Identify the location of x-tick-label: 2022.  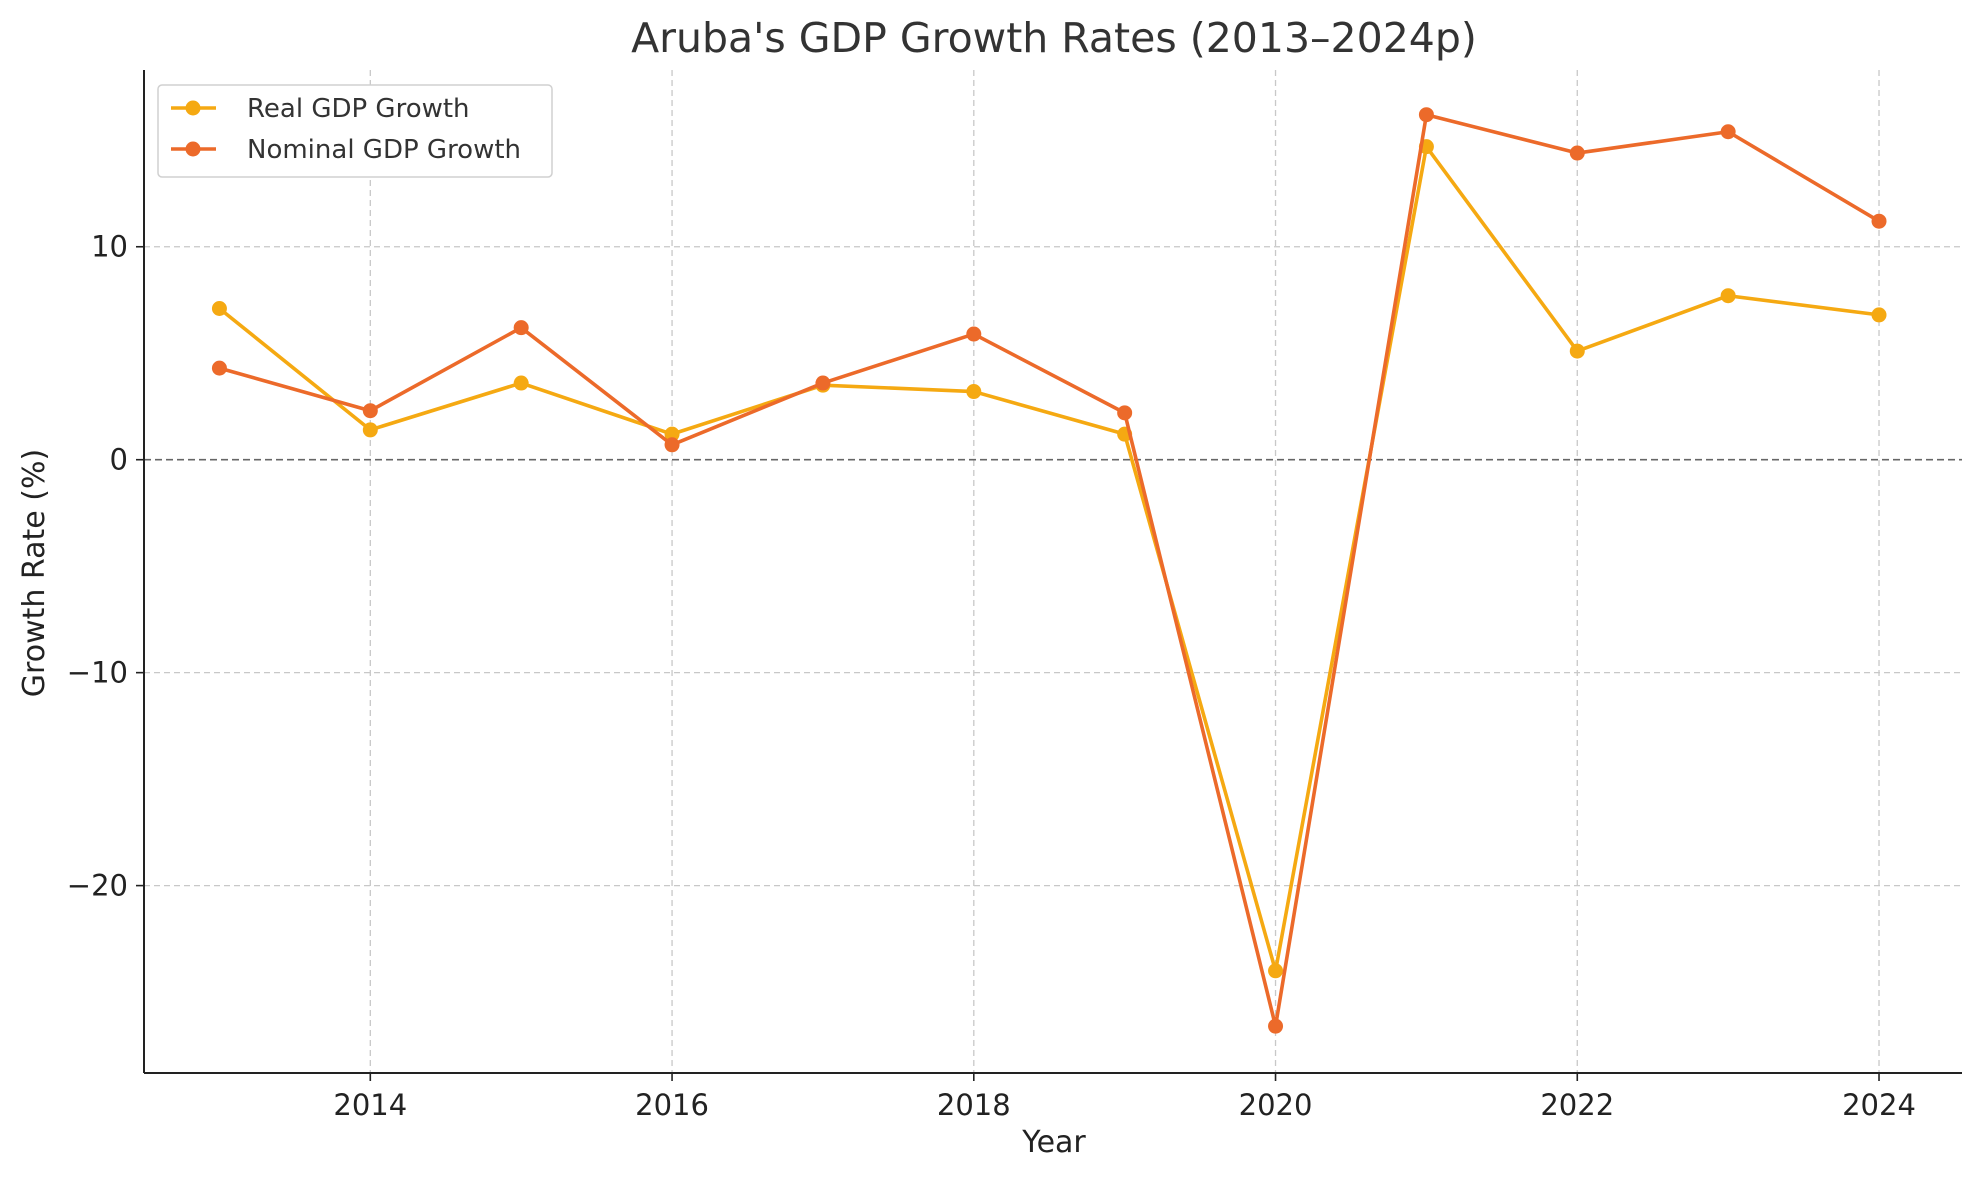
(1577, 1105).